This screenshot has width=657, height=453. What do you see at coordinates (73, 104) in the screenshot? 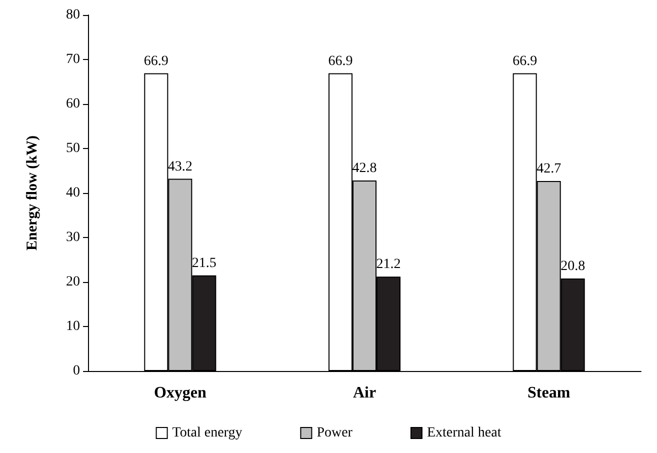
I see `y-tick-label: 60` at bounding box center [73, 104].